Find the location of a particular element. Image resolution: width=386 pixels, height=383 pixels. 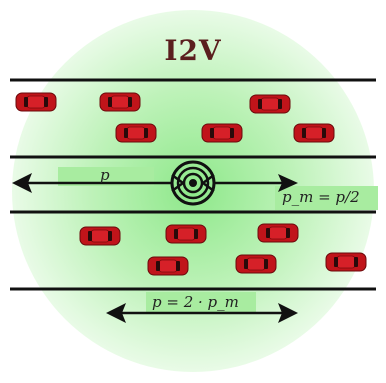

p-band is located at coordinates (106, 176).